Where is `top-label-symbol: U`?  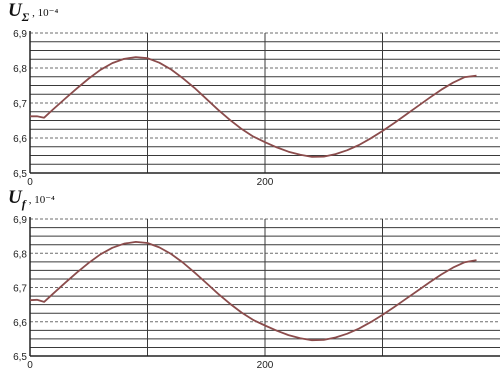 top-label-symbol: U is located at coordinates (15, 10).